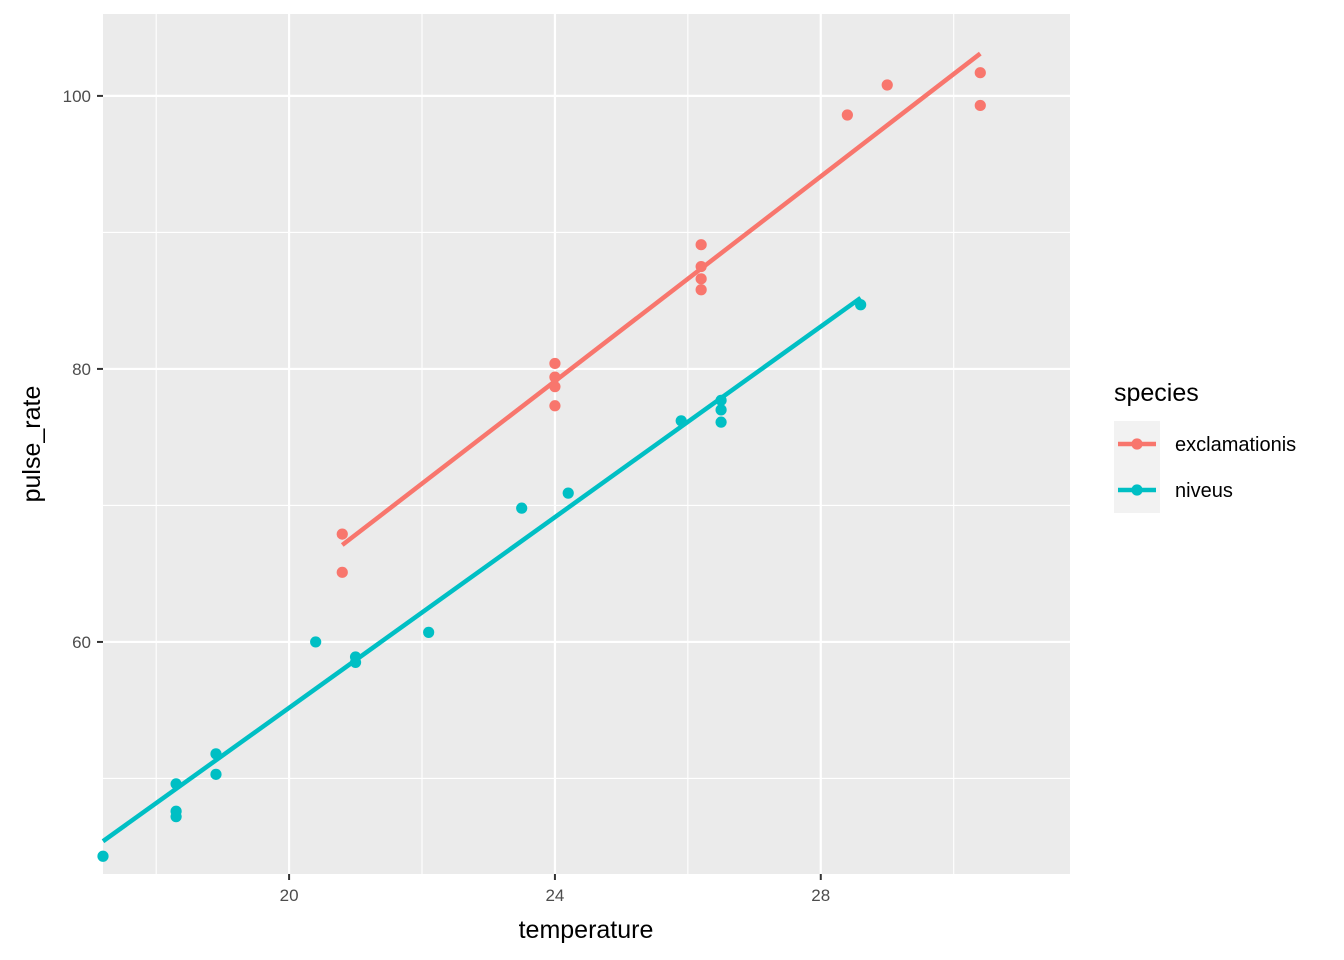 This screenshot has width=1344, height=960. Describe the element at coordinates (32, 444) in the screenshot. I see `y-axis-title: pulse_rate` at that location.